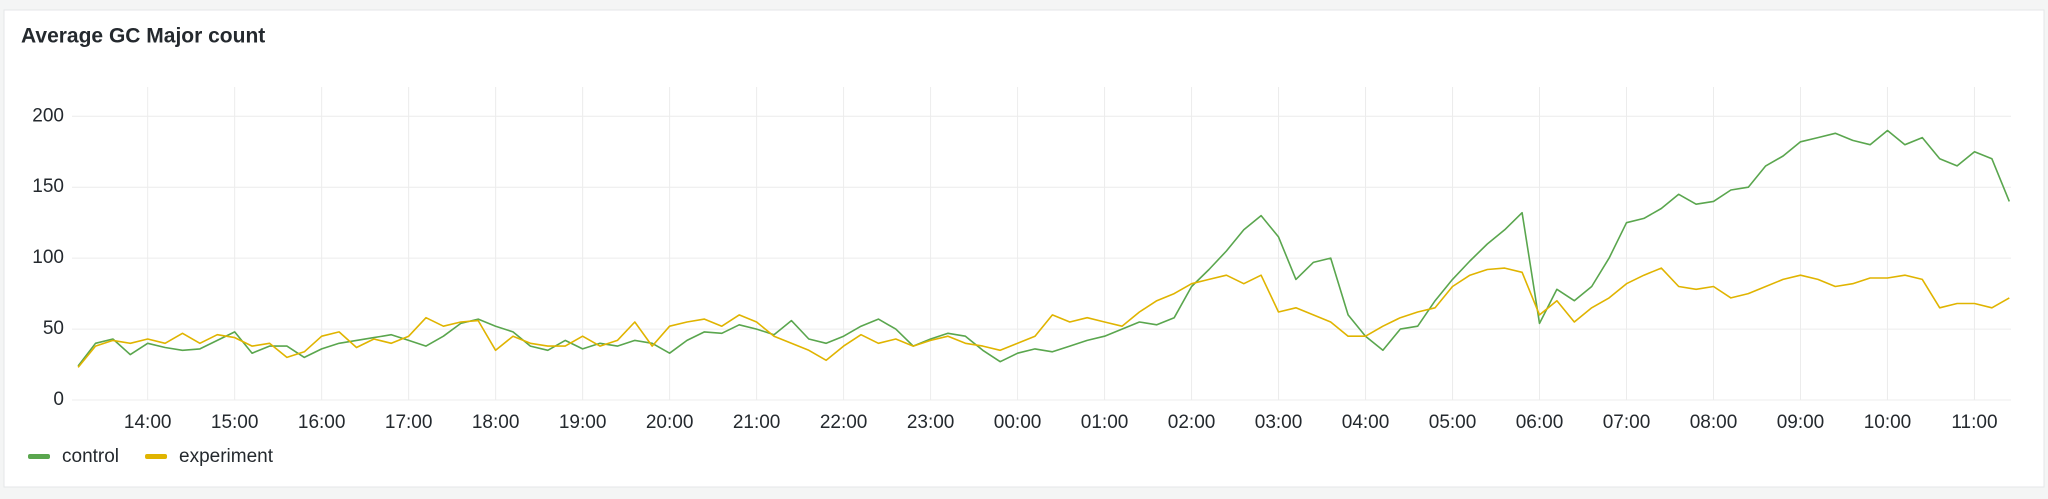 This screenshot has height=499, width=2048. I want to click on x-tick-label: 18:00, so click(496, 422).